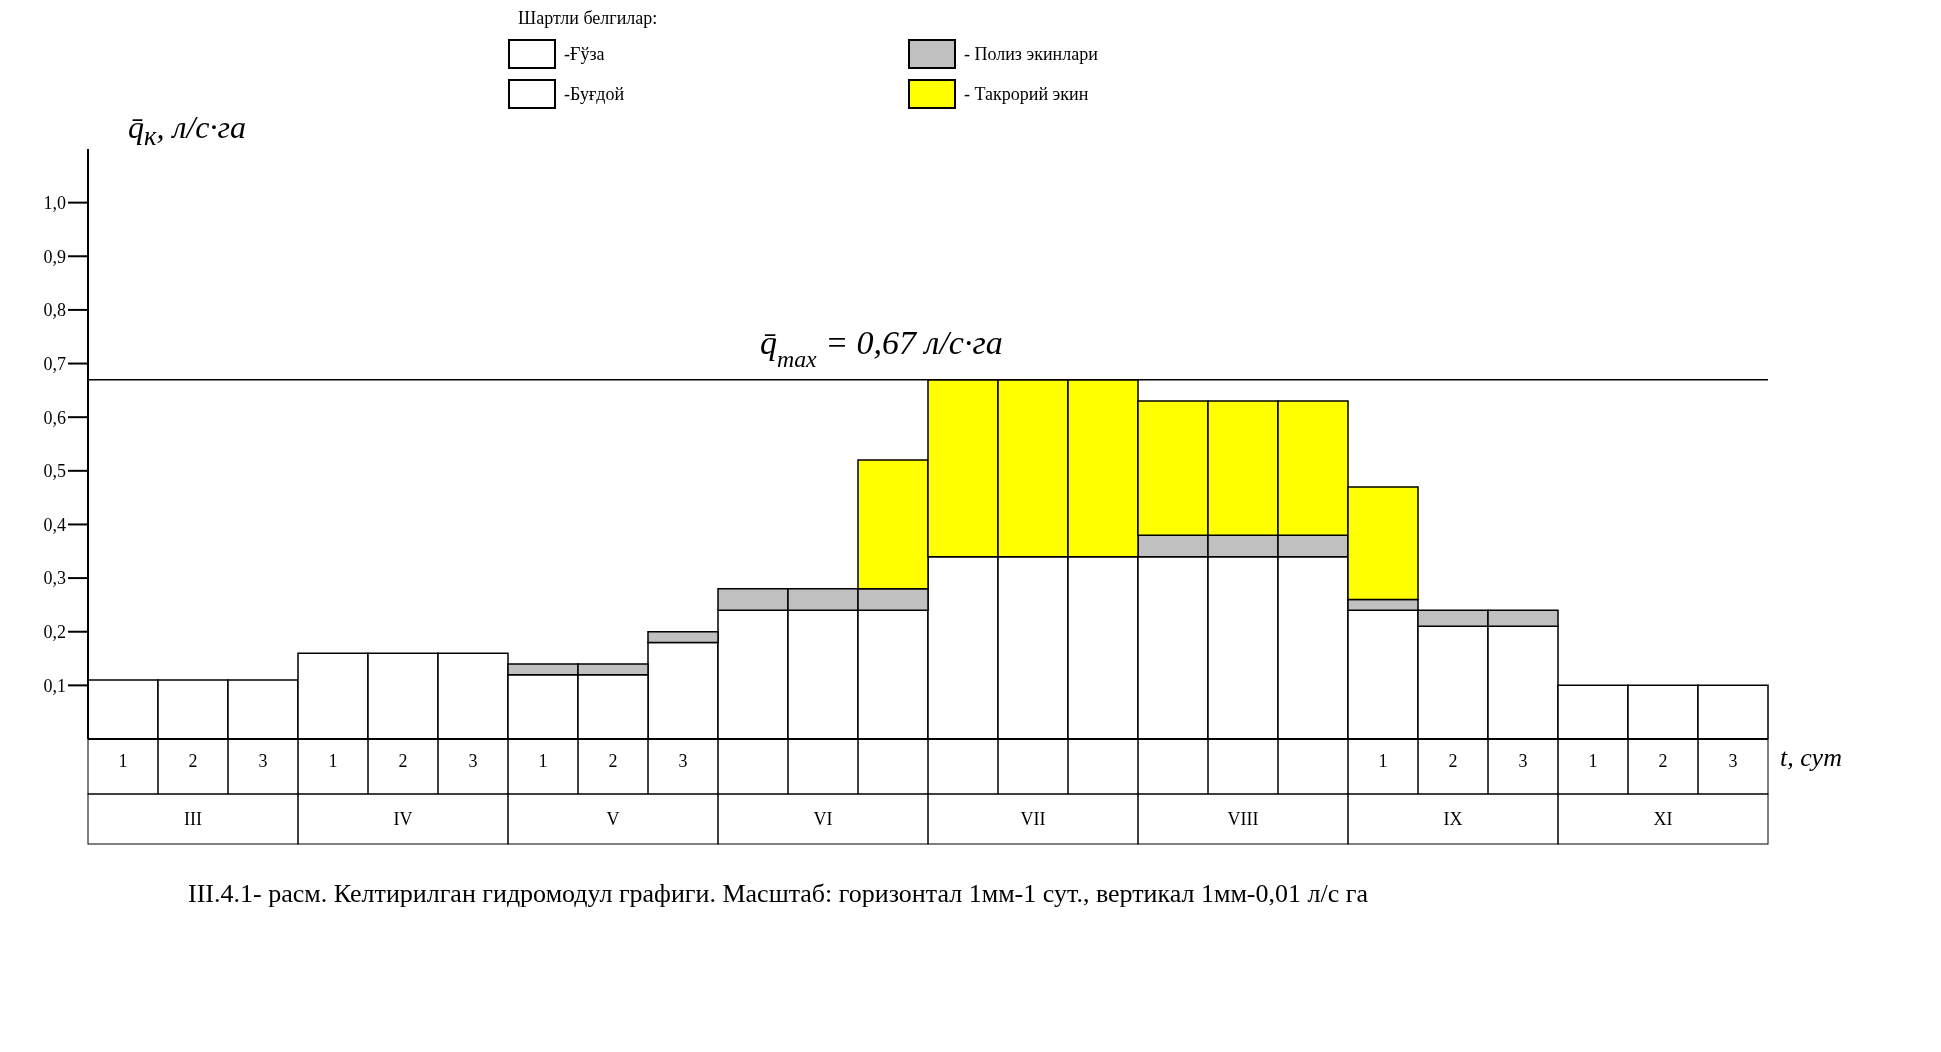 The image size is (1941, 1052). What do you see at coordinates (1453, 819) in the screenshot?
I see `text: IX` at bounding box center [1453, 819].